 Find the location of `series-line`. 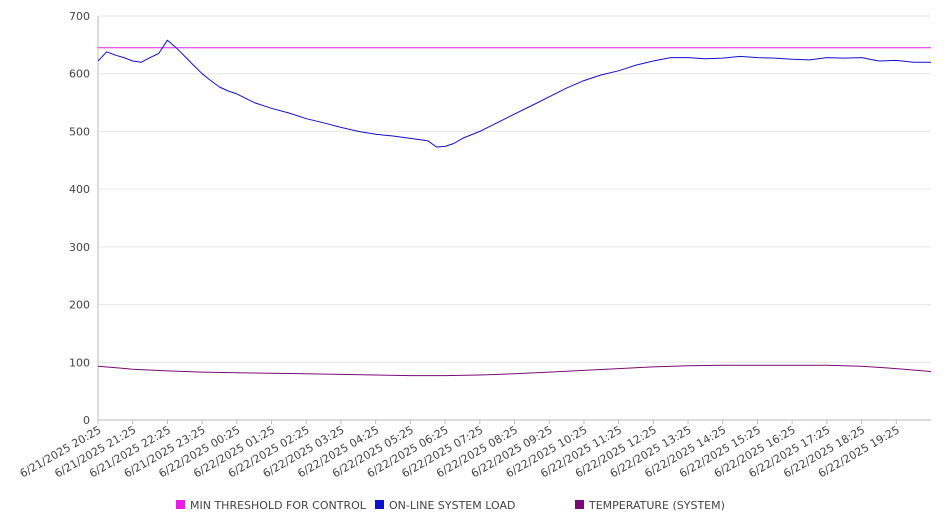

series-line is located at coordinates (514, 370).